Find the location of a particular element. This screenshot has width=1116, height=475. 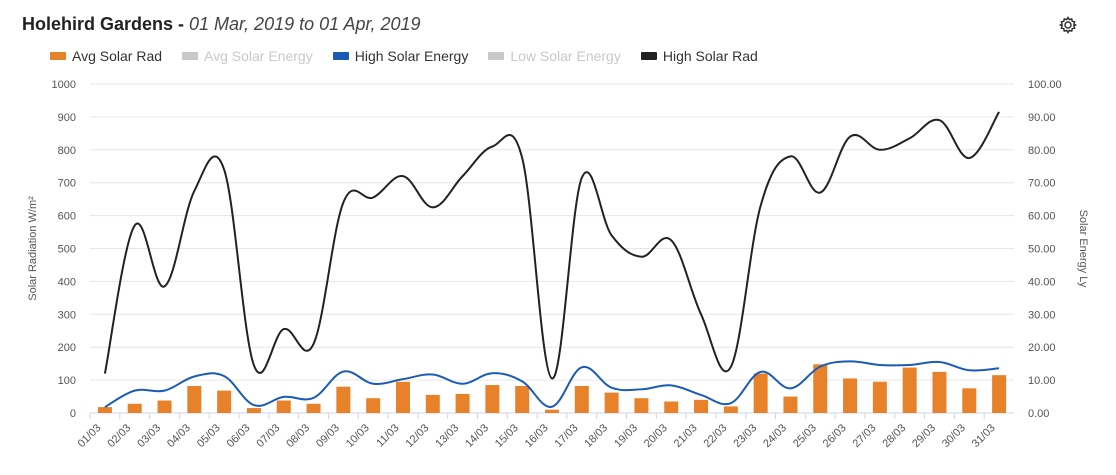

x-tick-label: 09/03 is located at coordinates (328, 436).